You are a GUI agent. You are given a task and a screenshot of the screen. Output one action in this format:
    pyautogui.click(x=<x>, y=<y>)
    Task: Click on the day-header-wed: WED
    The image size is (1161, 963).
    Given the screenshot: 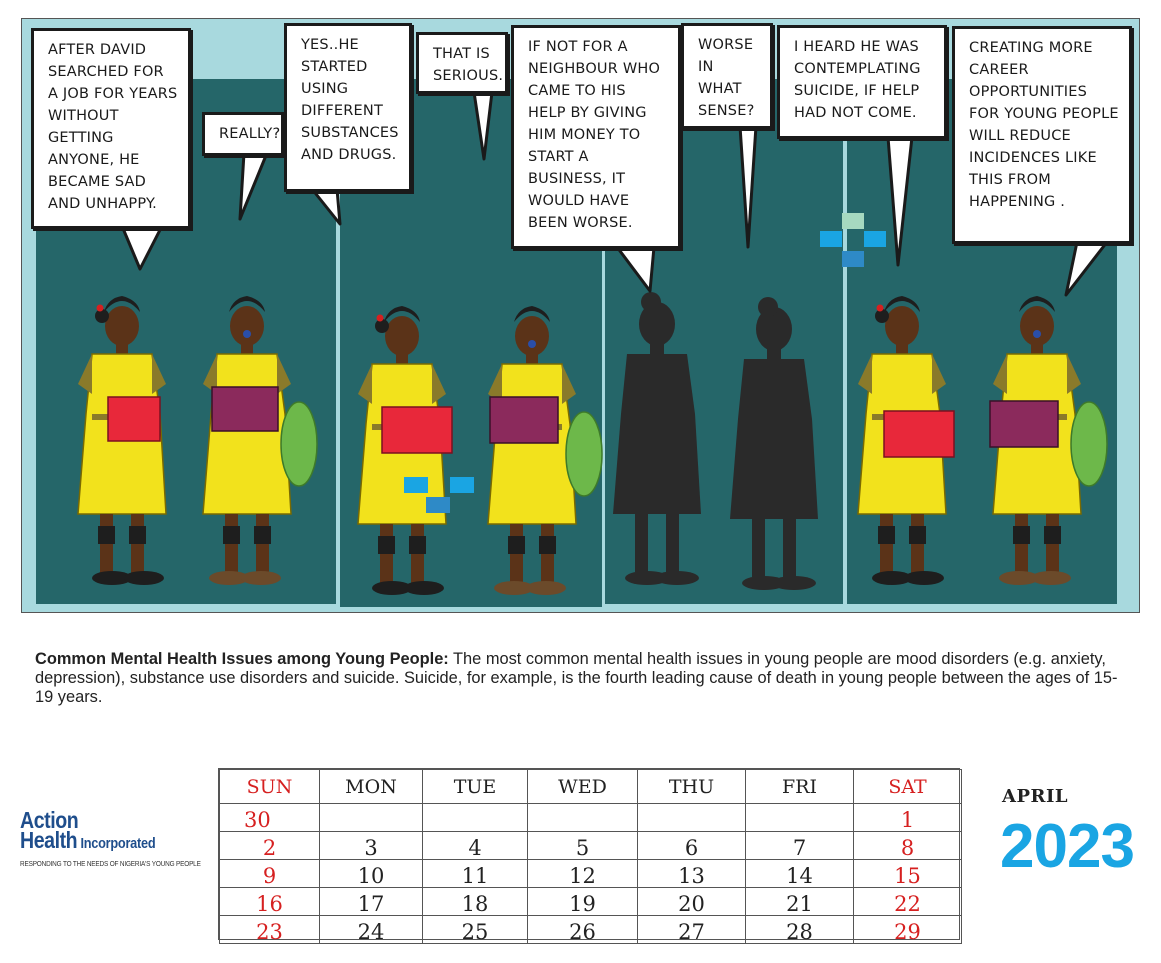 What is the action you would take?
    pyautogui.click(x=582, y=786)
    